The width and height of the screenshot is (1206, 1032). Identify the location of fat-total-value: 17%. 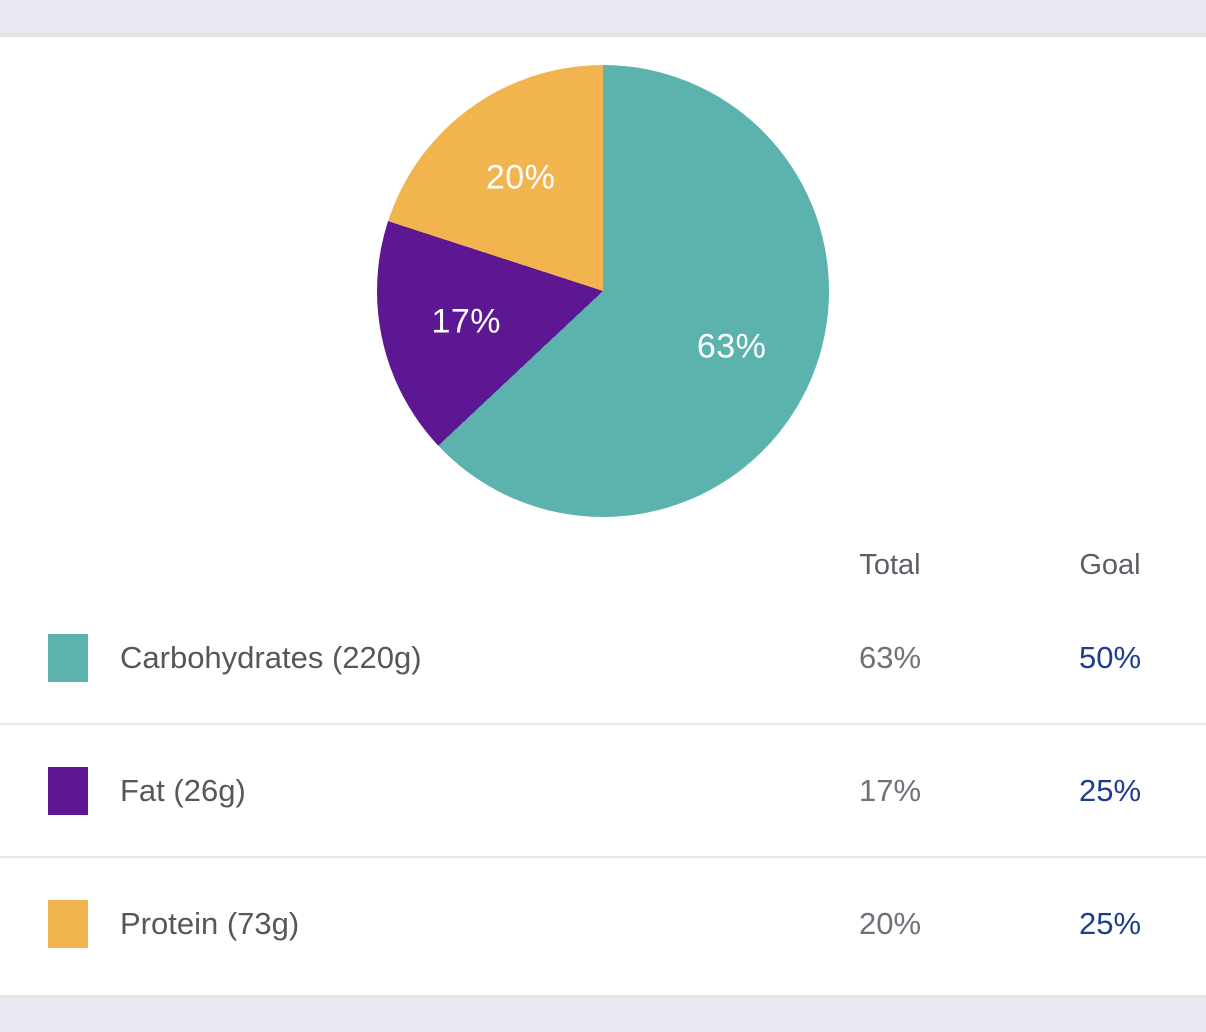
(890, 790).